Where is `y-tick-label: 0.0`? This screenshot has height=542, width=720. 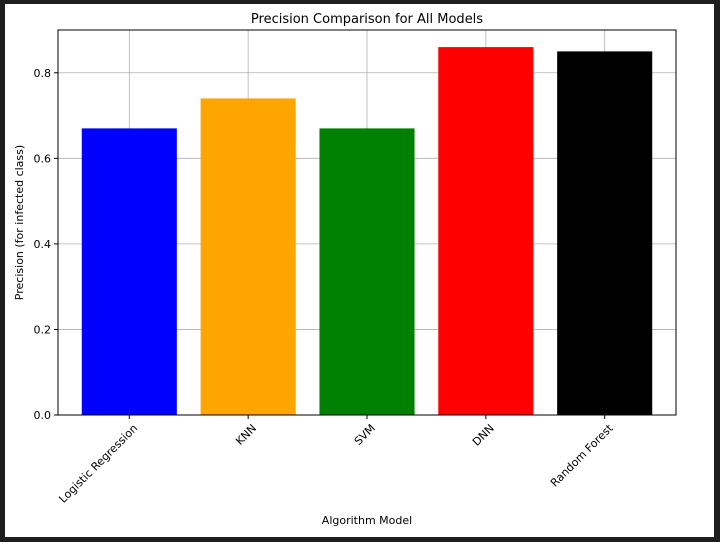 y-tick-label: 0.0 is located at coordinates (43, 415).